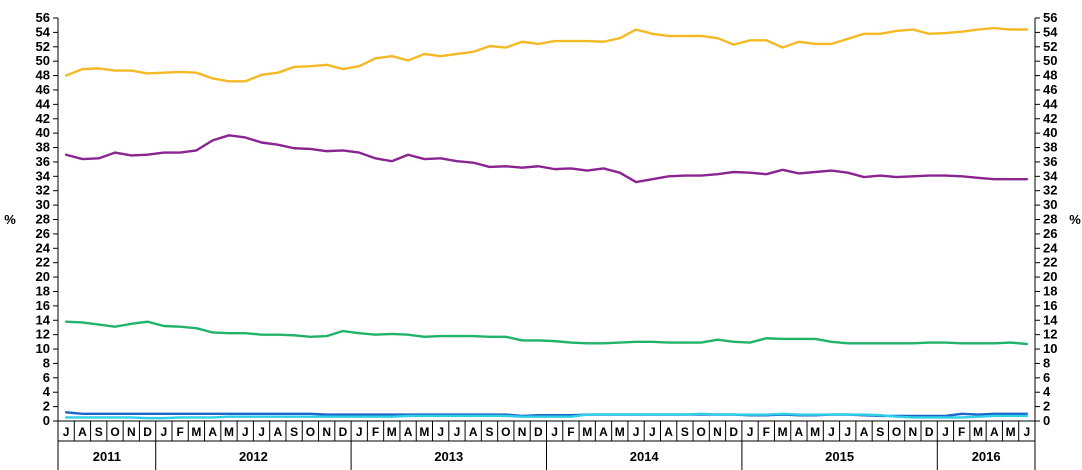 The width and height of the screenshot is (1082, 470). I want to click on y-tick-label-left: 10, so click(43, 348).